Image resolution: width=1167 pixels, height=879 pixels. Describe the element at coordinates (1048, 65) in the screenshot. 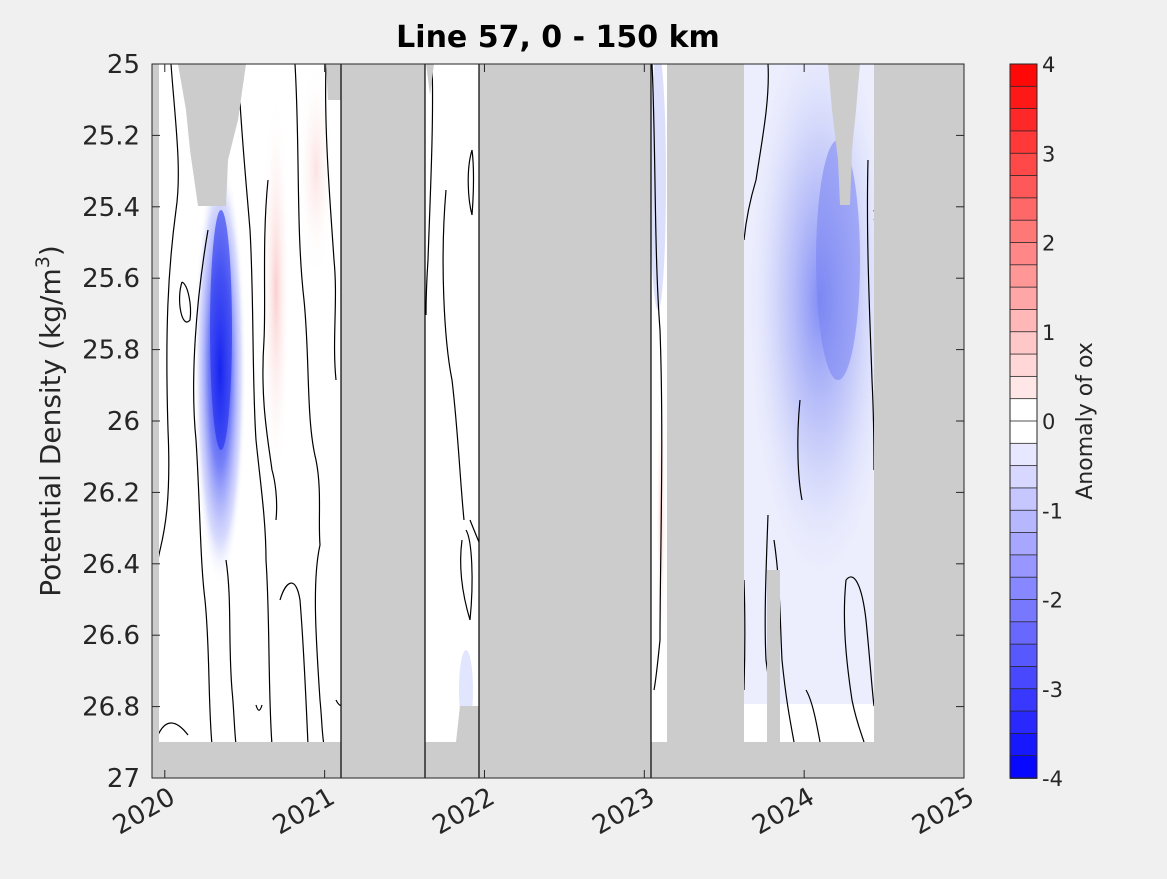

I see `colorbar-tick-label: 4` at that location.